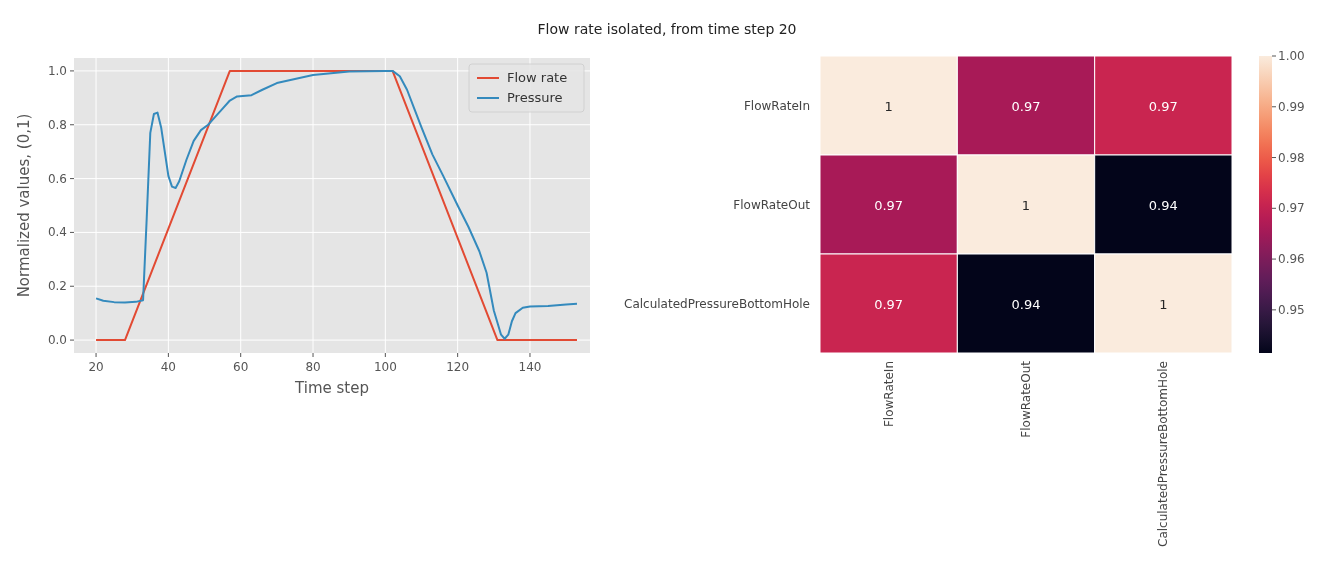 The image size is (1318, 563). Describe the element at coordinates (313, 367) in the screenshot. I see `x-tick-label: 80` at that location.